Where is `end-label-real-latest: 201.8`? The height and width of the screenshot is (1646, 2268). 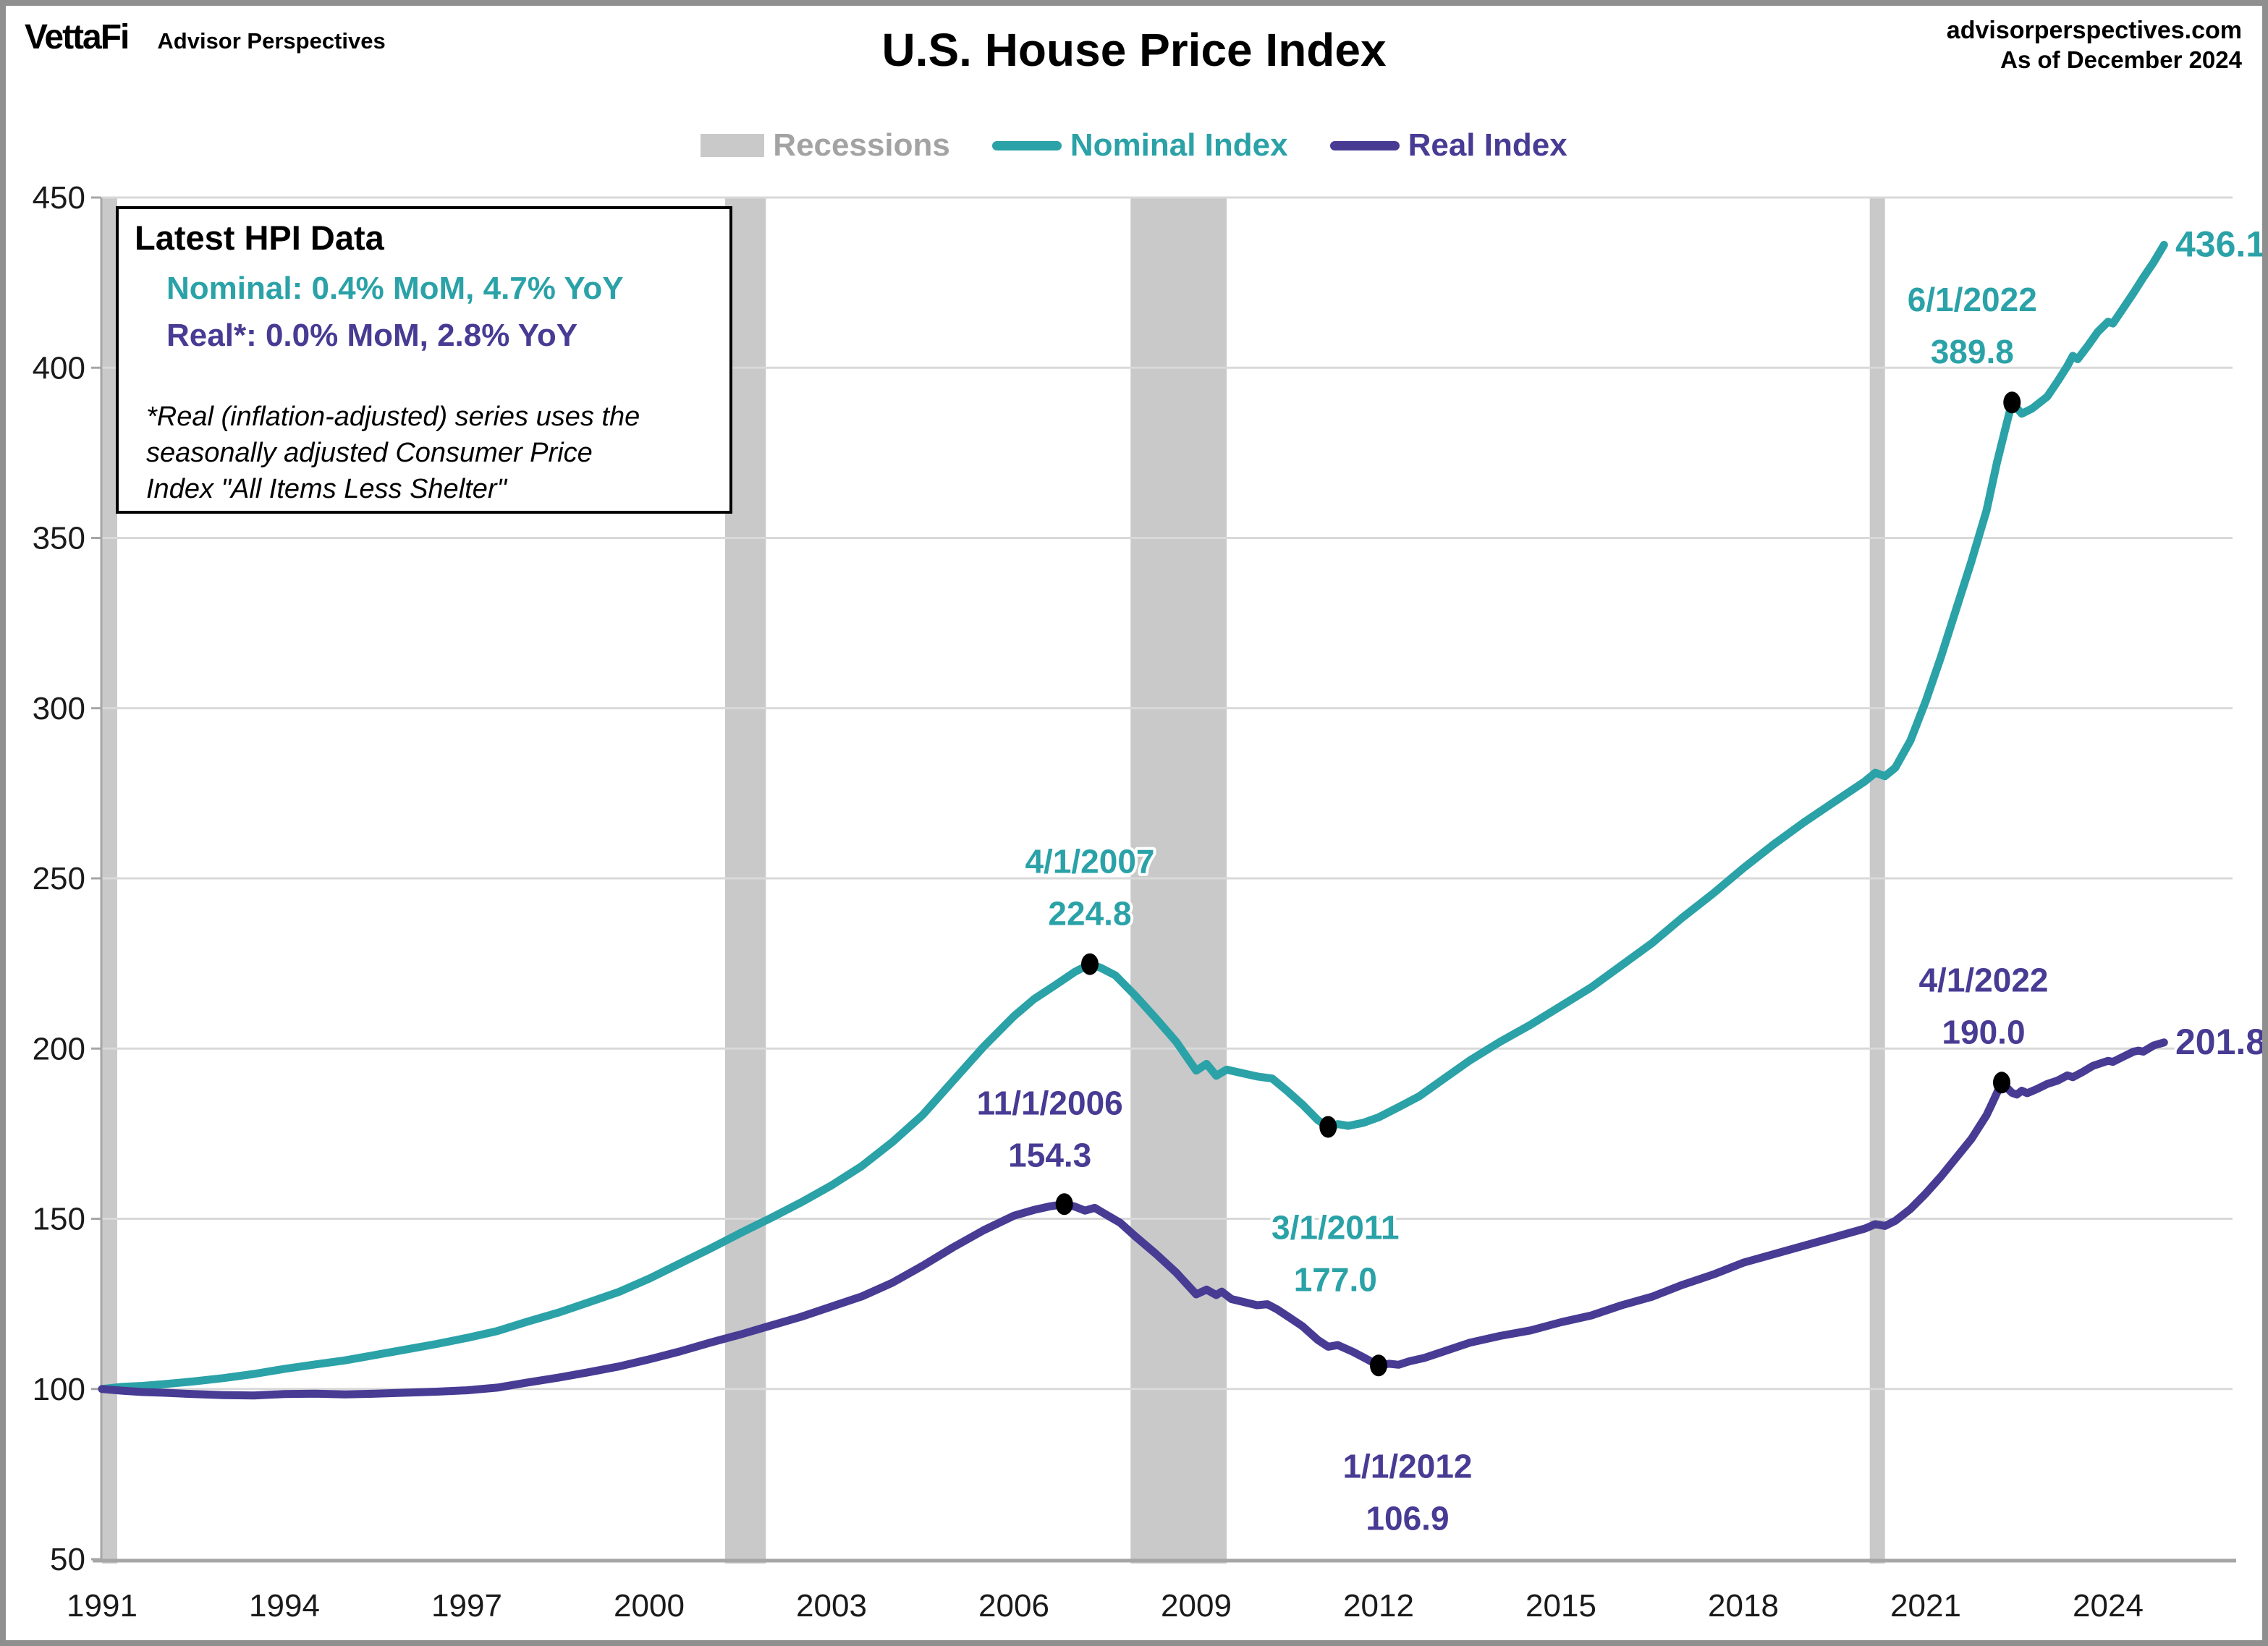
end-label-real-latest: 201.8 is located at coordinates (2220, 1042).